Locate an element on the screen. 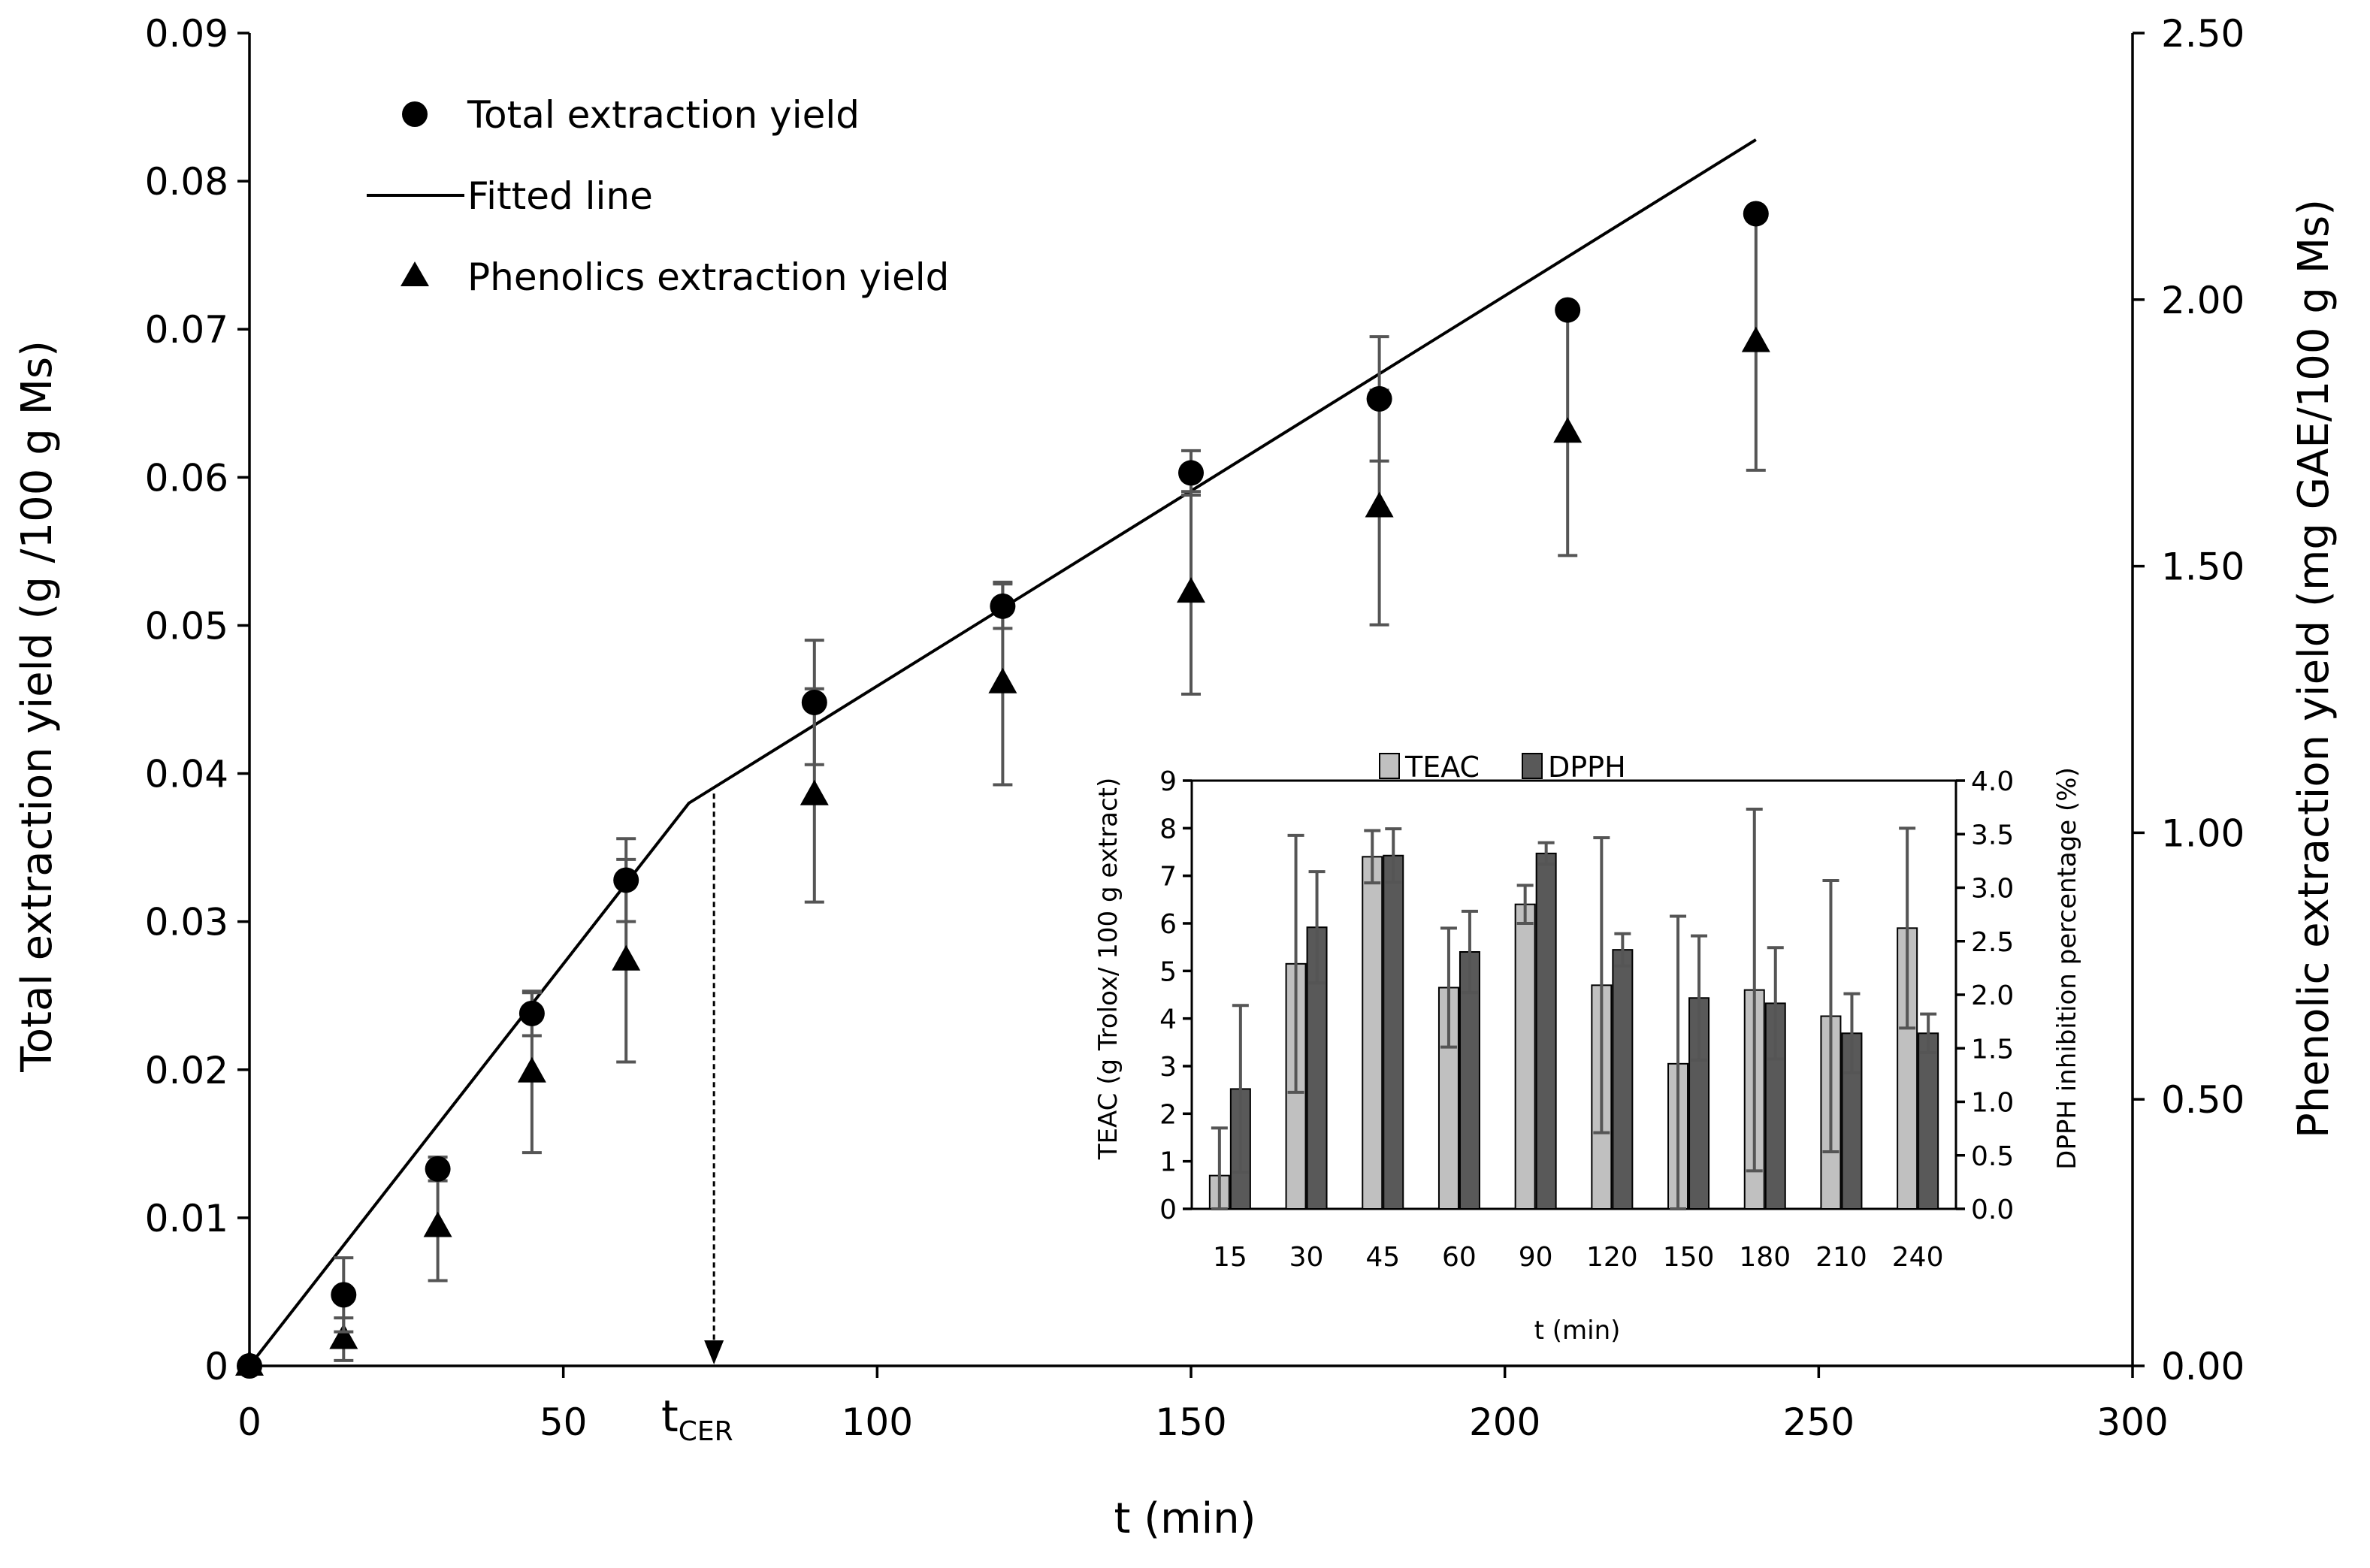  inset-y2-tick-label: 3.5 is located at coordinates (1992, 835).